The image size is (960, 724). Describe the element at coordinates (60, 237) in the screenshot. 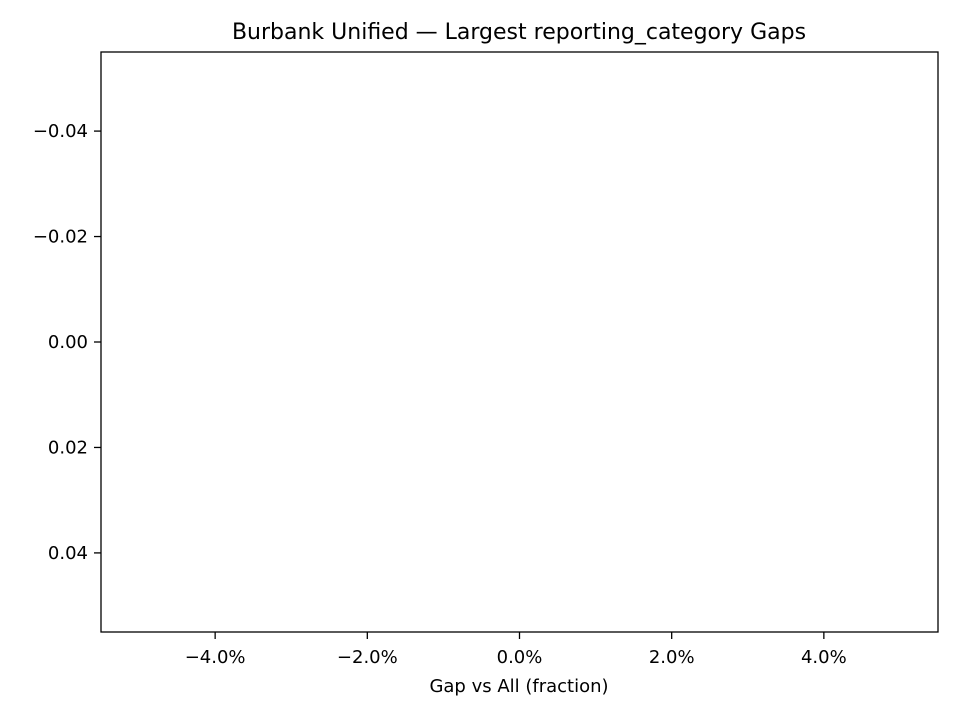

I see `y-tick-label: −0.02` at that location.